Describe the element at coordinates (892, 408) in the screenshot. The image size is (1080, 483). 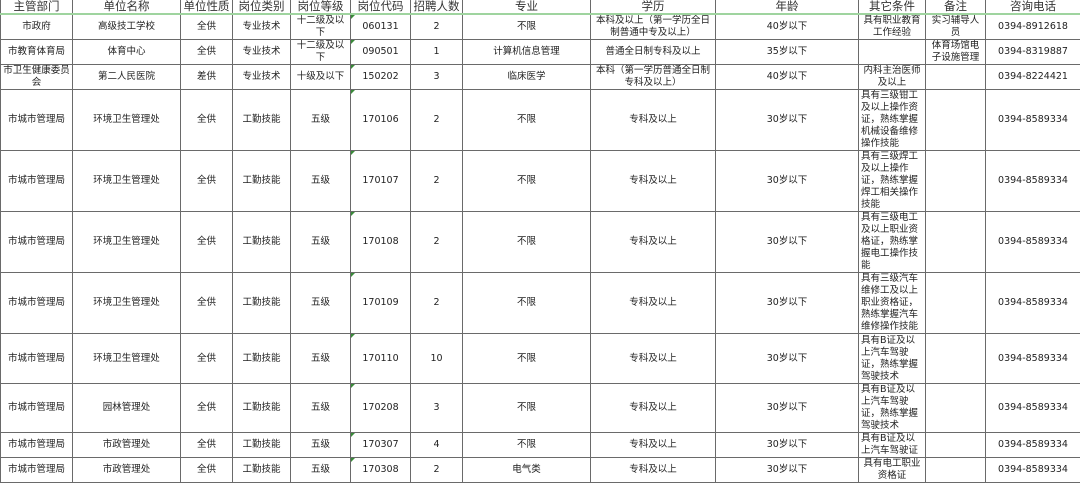
I see `cell-other-conditions: 具有B证及以上汽车驾驶证，熟练掌握驾驶技术` at that location.